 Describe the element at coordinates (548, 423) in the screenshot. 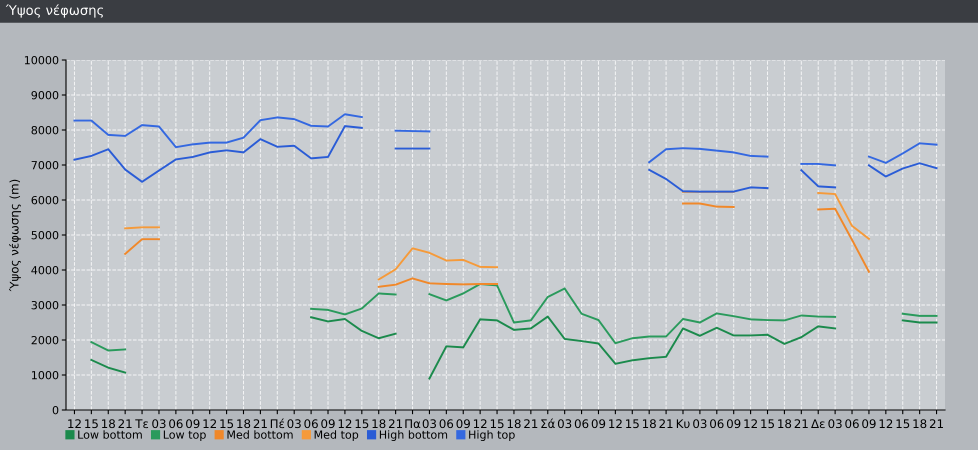

I see `x-tick-label: Σά` at that location.